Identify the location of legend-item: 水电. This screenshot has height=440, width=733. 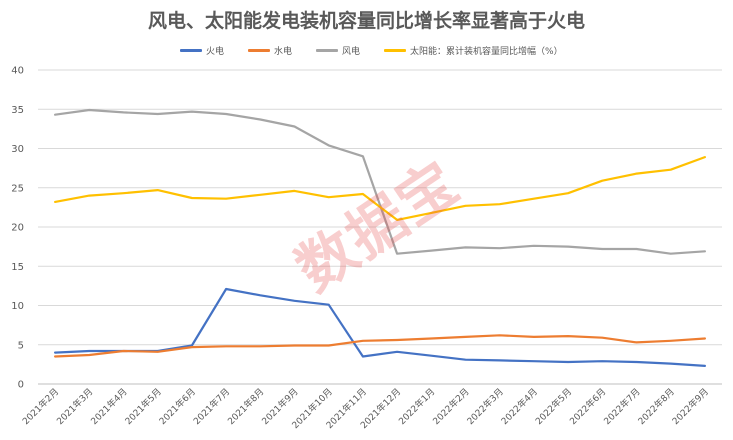
(270, 50).